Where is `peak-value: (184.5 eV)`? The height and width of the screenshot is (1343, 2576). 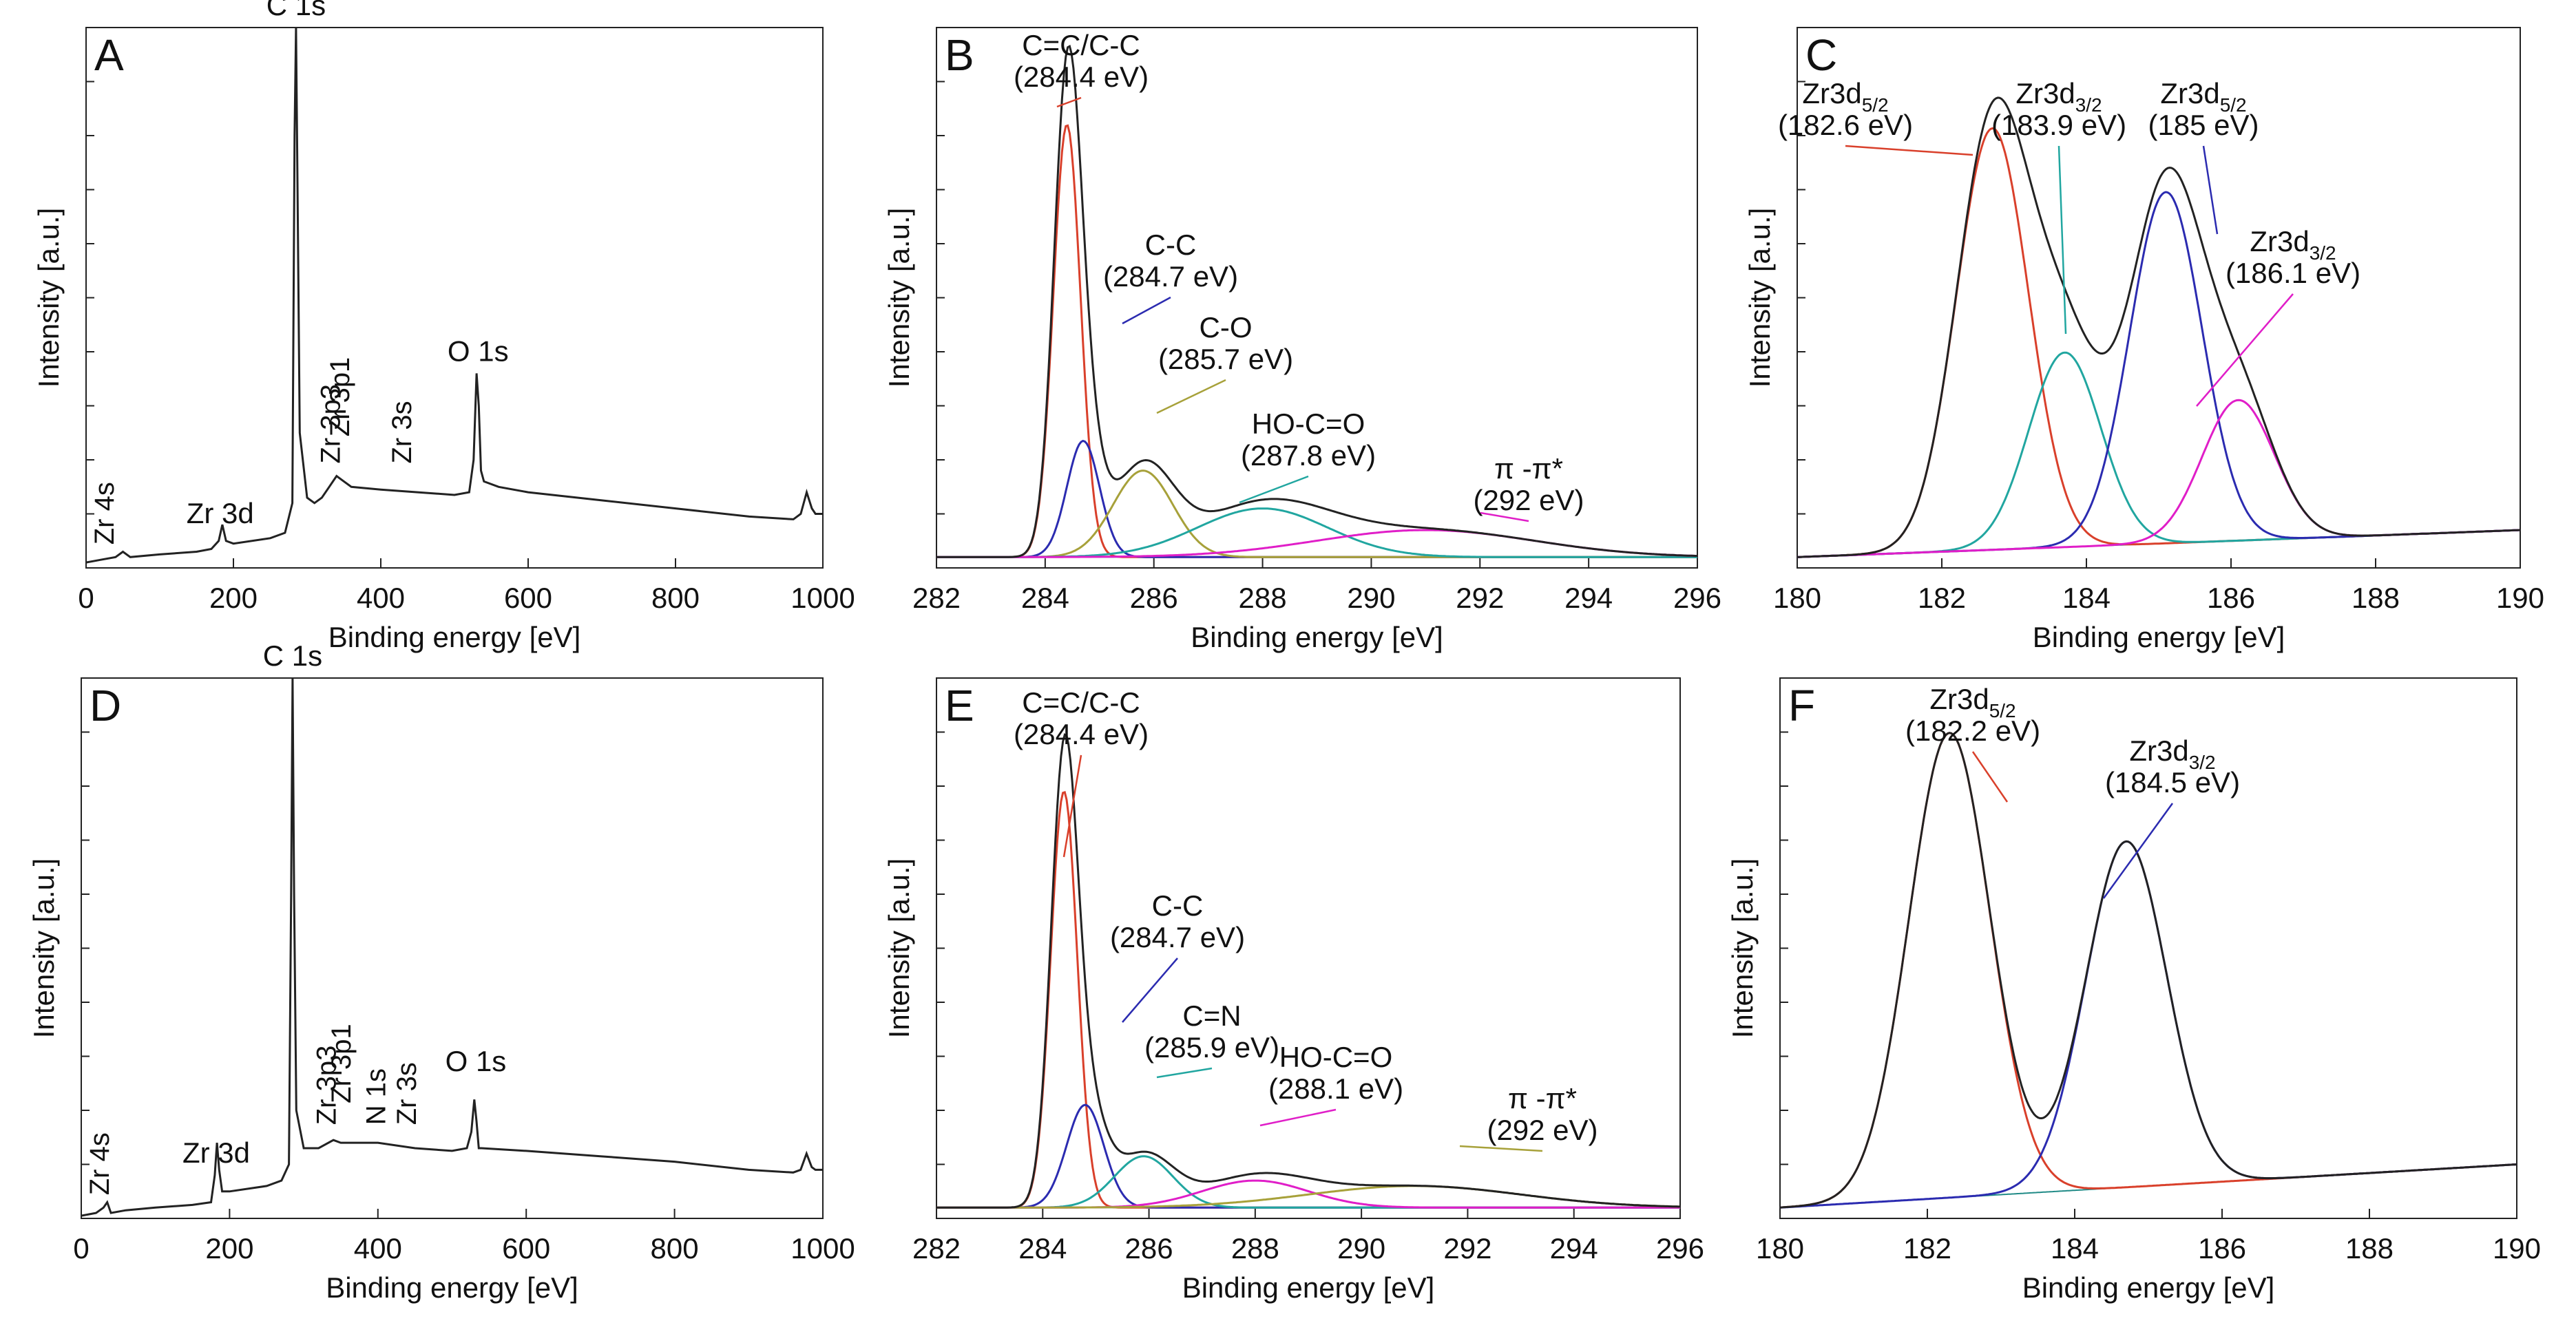 peak-value: (184.5 eV) is located at coordinates (2172, 782).